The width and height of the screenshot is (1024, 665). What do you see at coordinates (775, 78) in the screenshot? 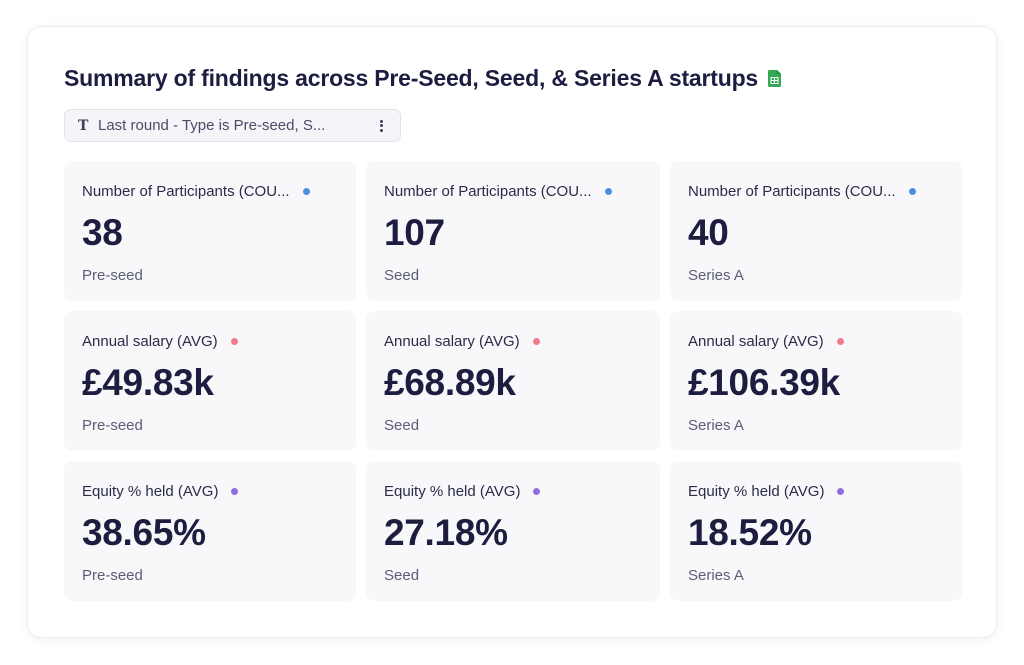
I see `google-sheets-icon` at bounding box center [775, 78].